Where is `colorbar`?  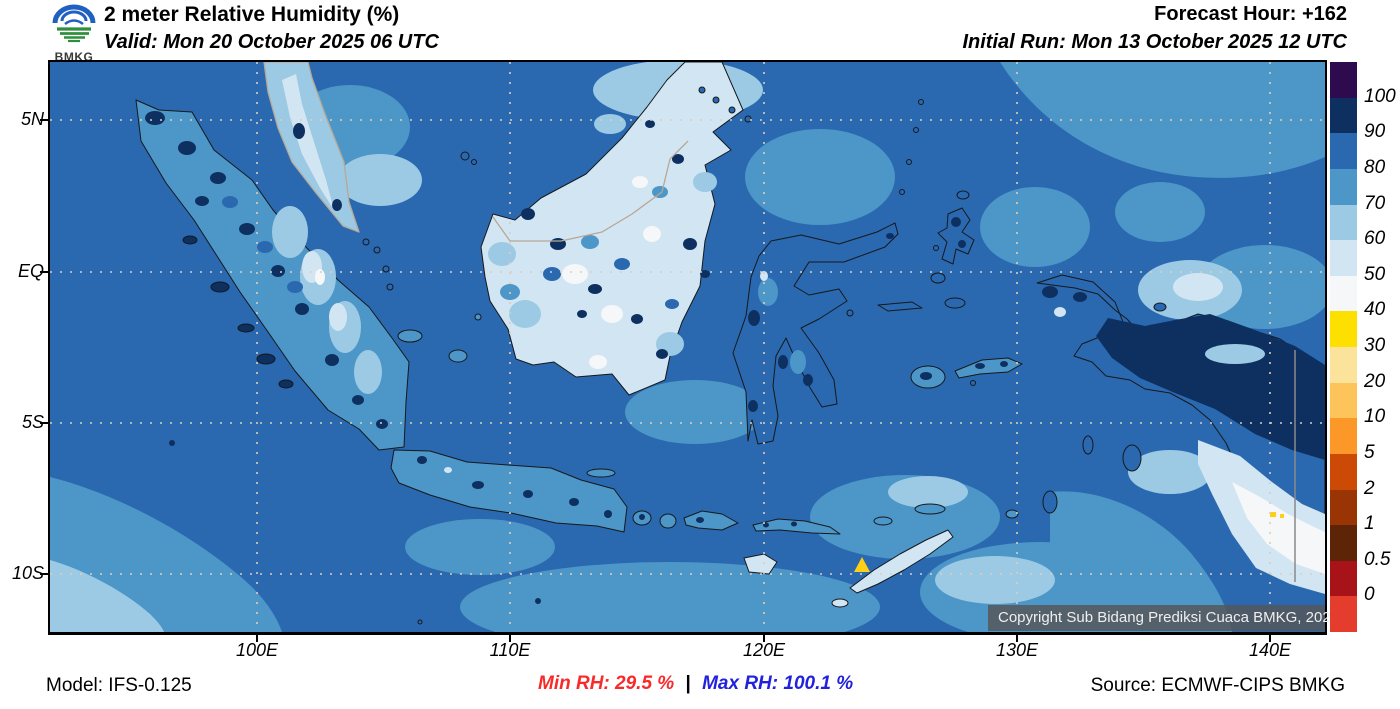 colorbar is located at coordinates (1343, 347).